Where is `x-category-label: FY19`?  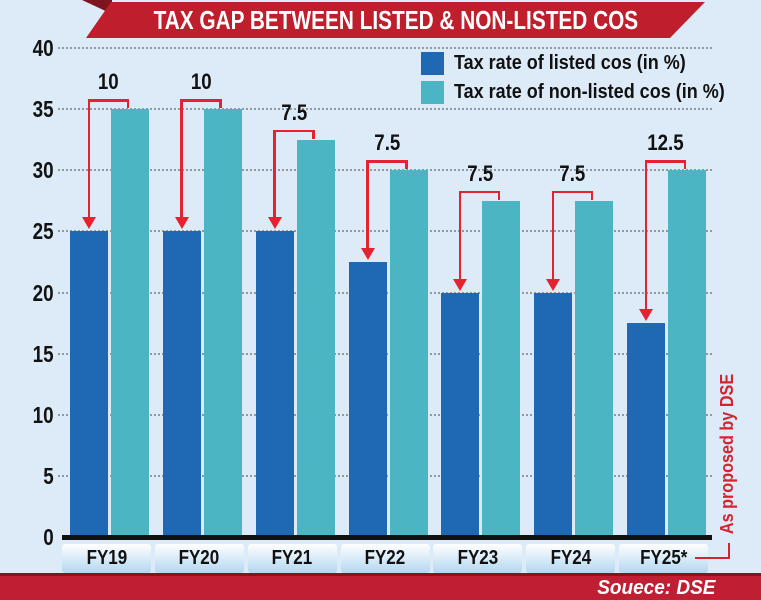
x-category-label: FY19 is located at coordinates (106, 558).